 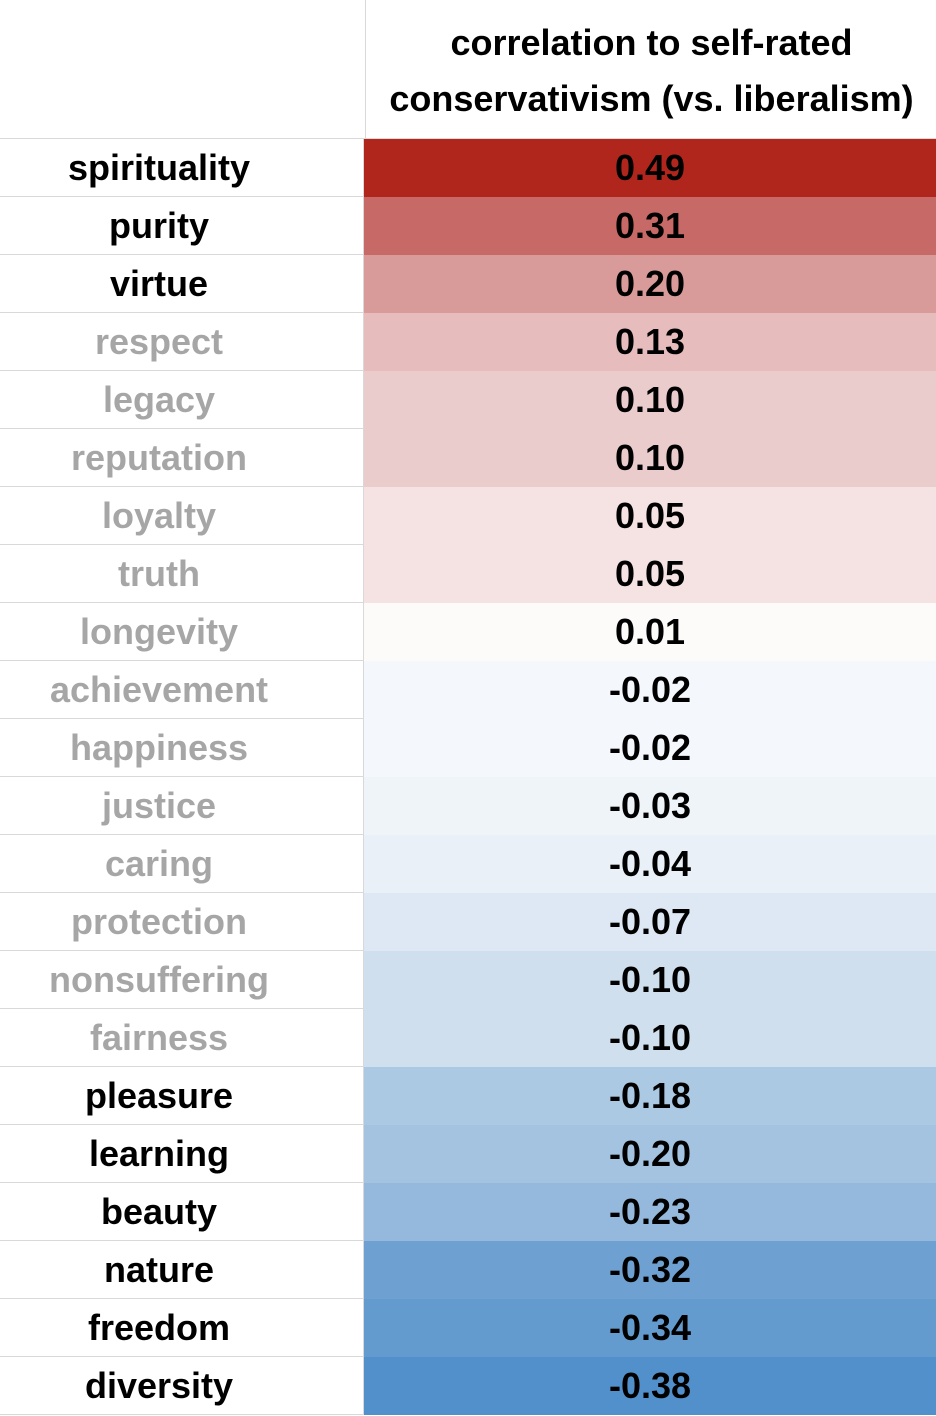 What do you see at coordinates (182, 400) in the screenshot?
I see `row-label: legacy` at bounding box center [182, 400].